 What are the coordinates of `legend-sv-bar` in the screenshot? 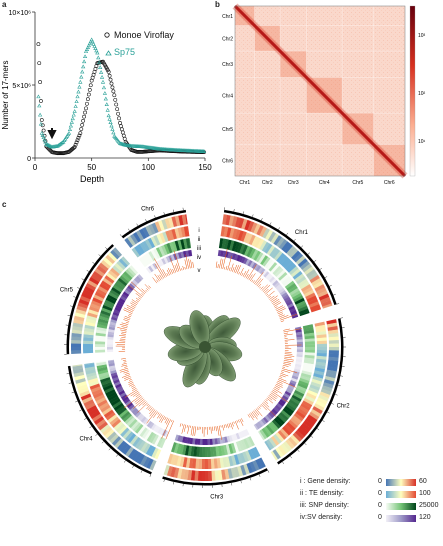 It's located at (401, 518).